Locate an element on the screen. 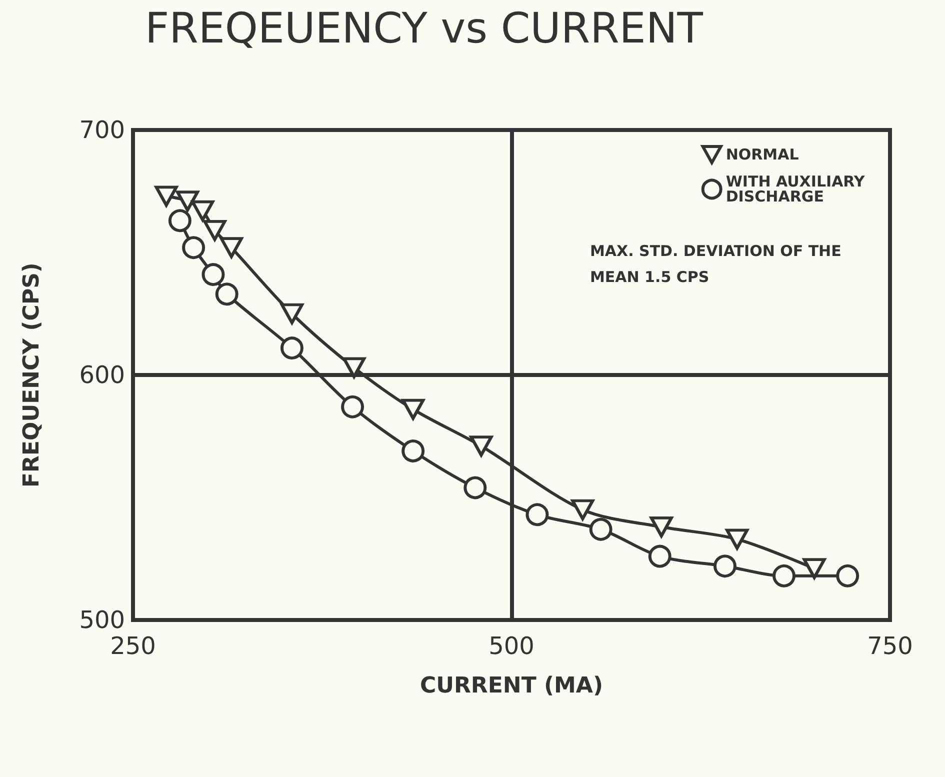  y-tick-label: 600 is located at coordinates (102, 375).